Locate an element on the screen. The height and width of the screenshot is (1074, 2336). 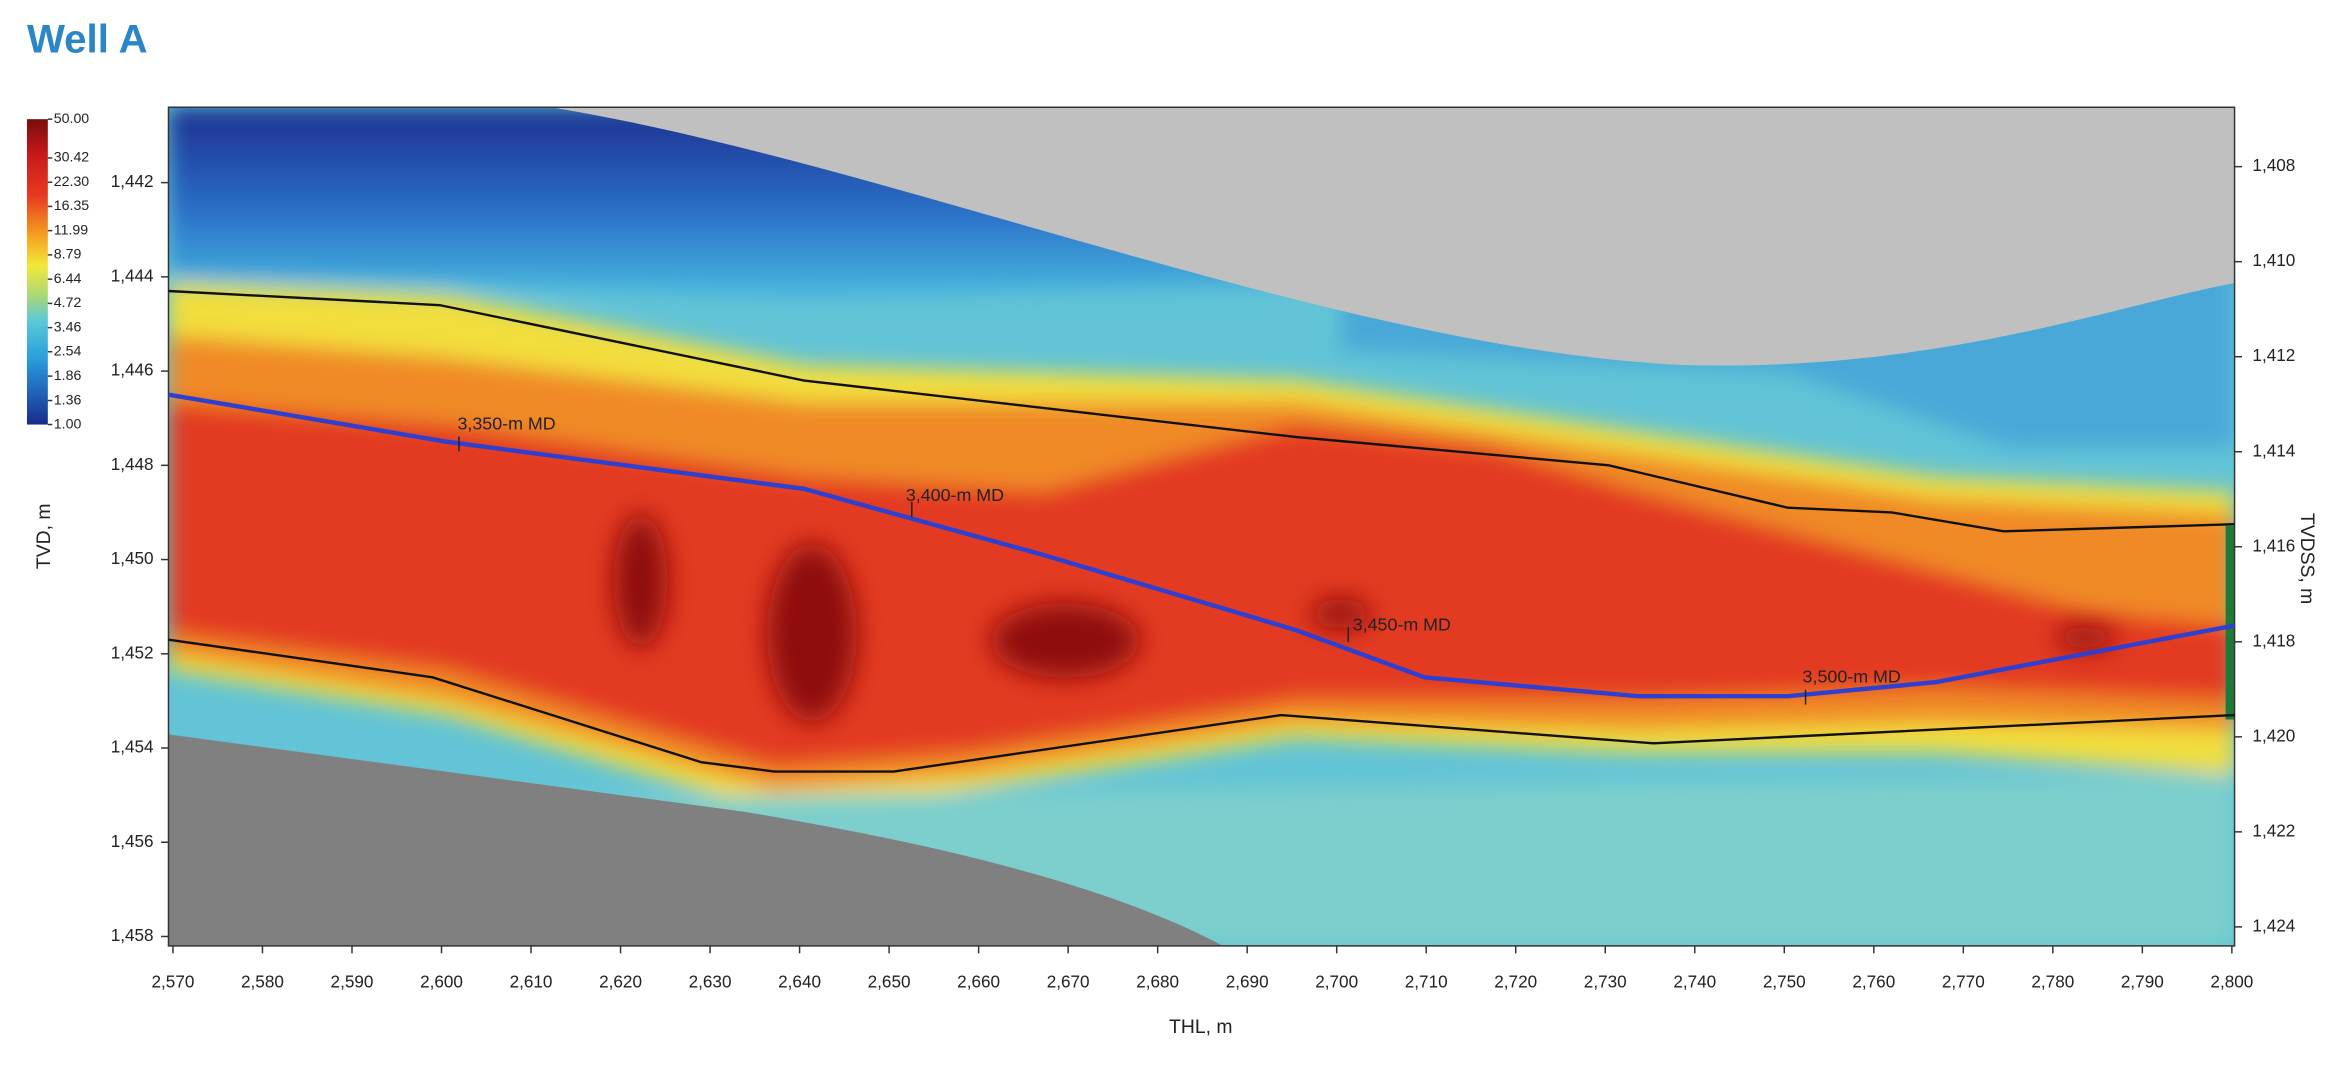
boundary-line is located at coordinates (1201, 705).